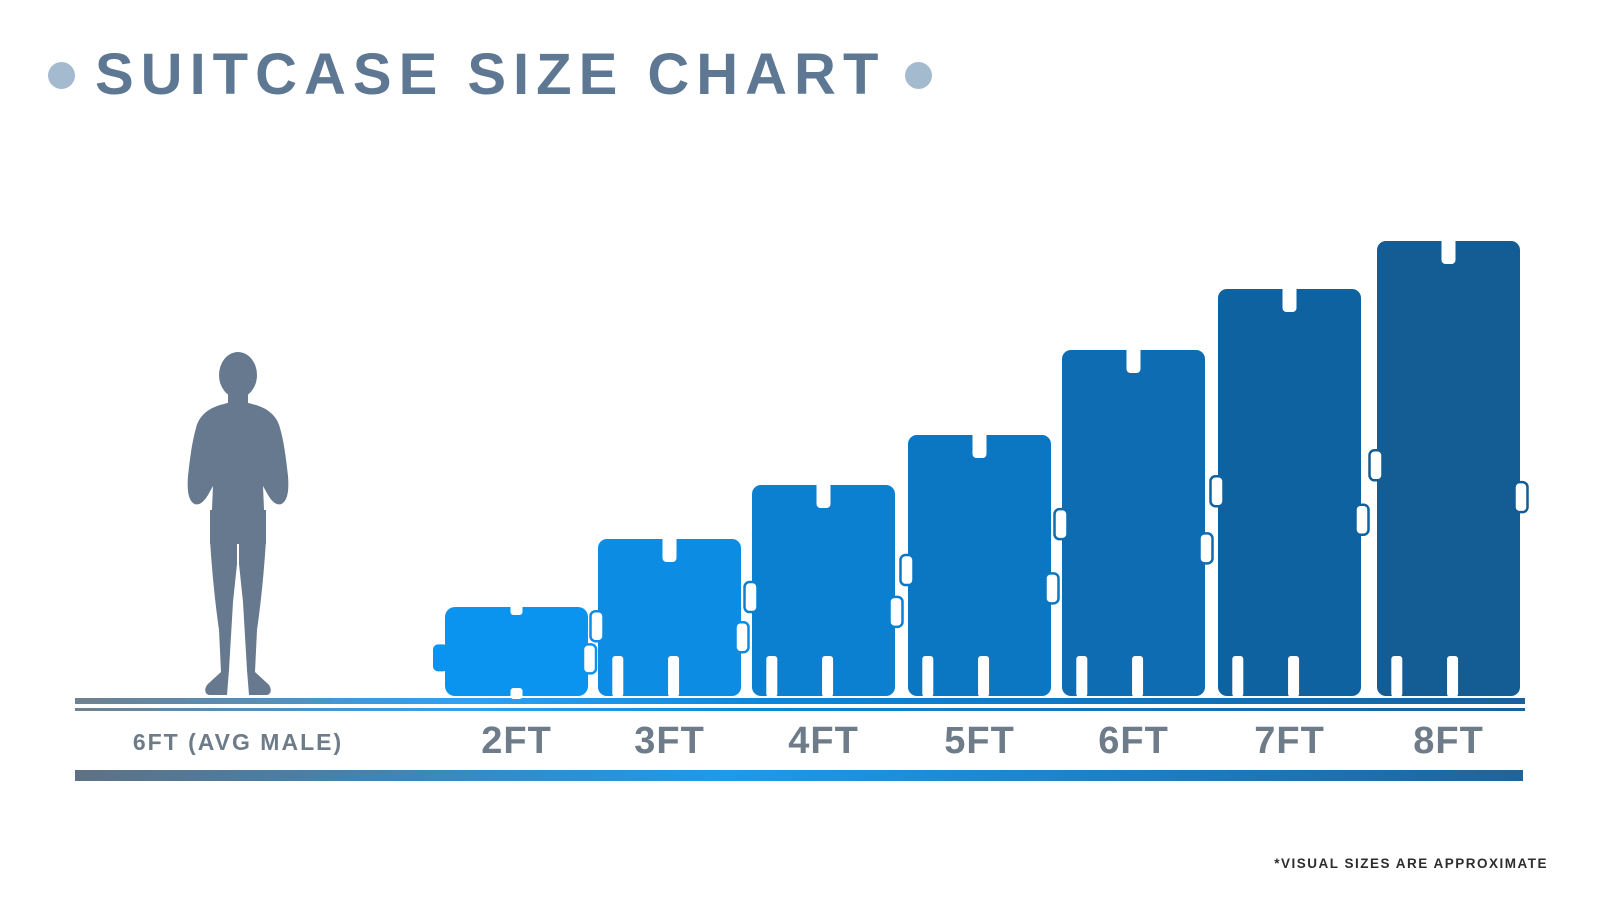 The height and width of the screenshot is (900, 1600). What do you see at coordinates (823, 741) in the screenshot?
I see `size-label-4ft: 4FT` at bounding box center [823, 741].